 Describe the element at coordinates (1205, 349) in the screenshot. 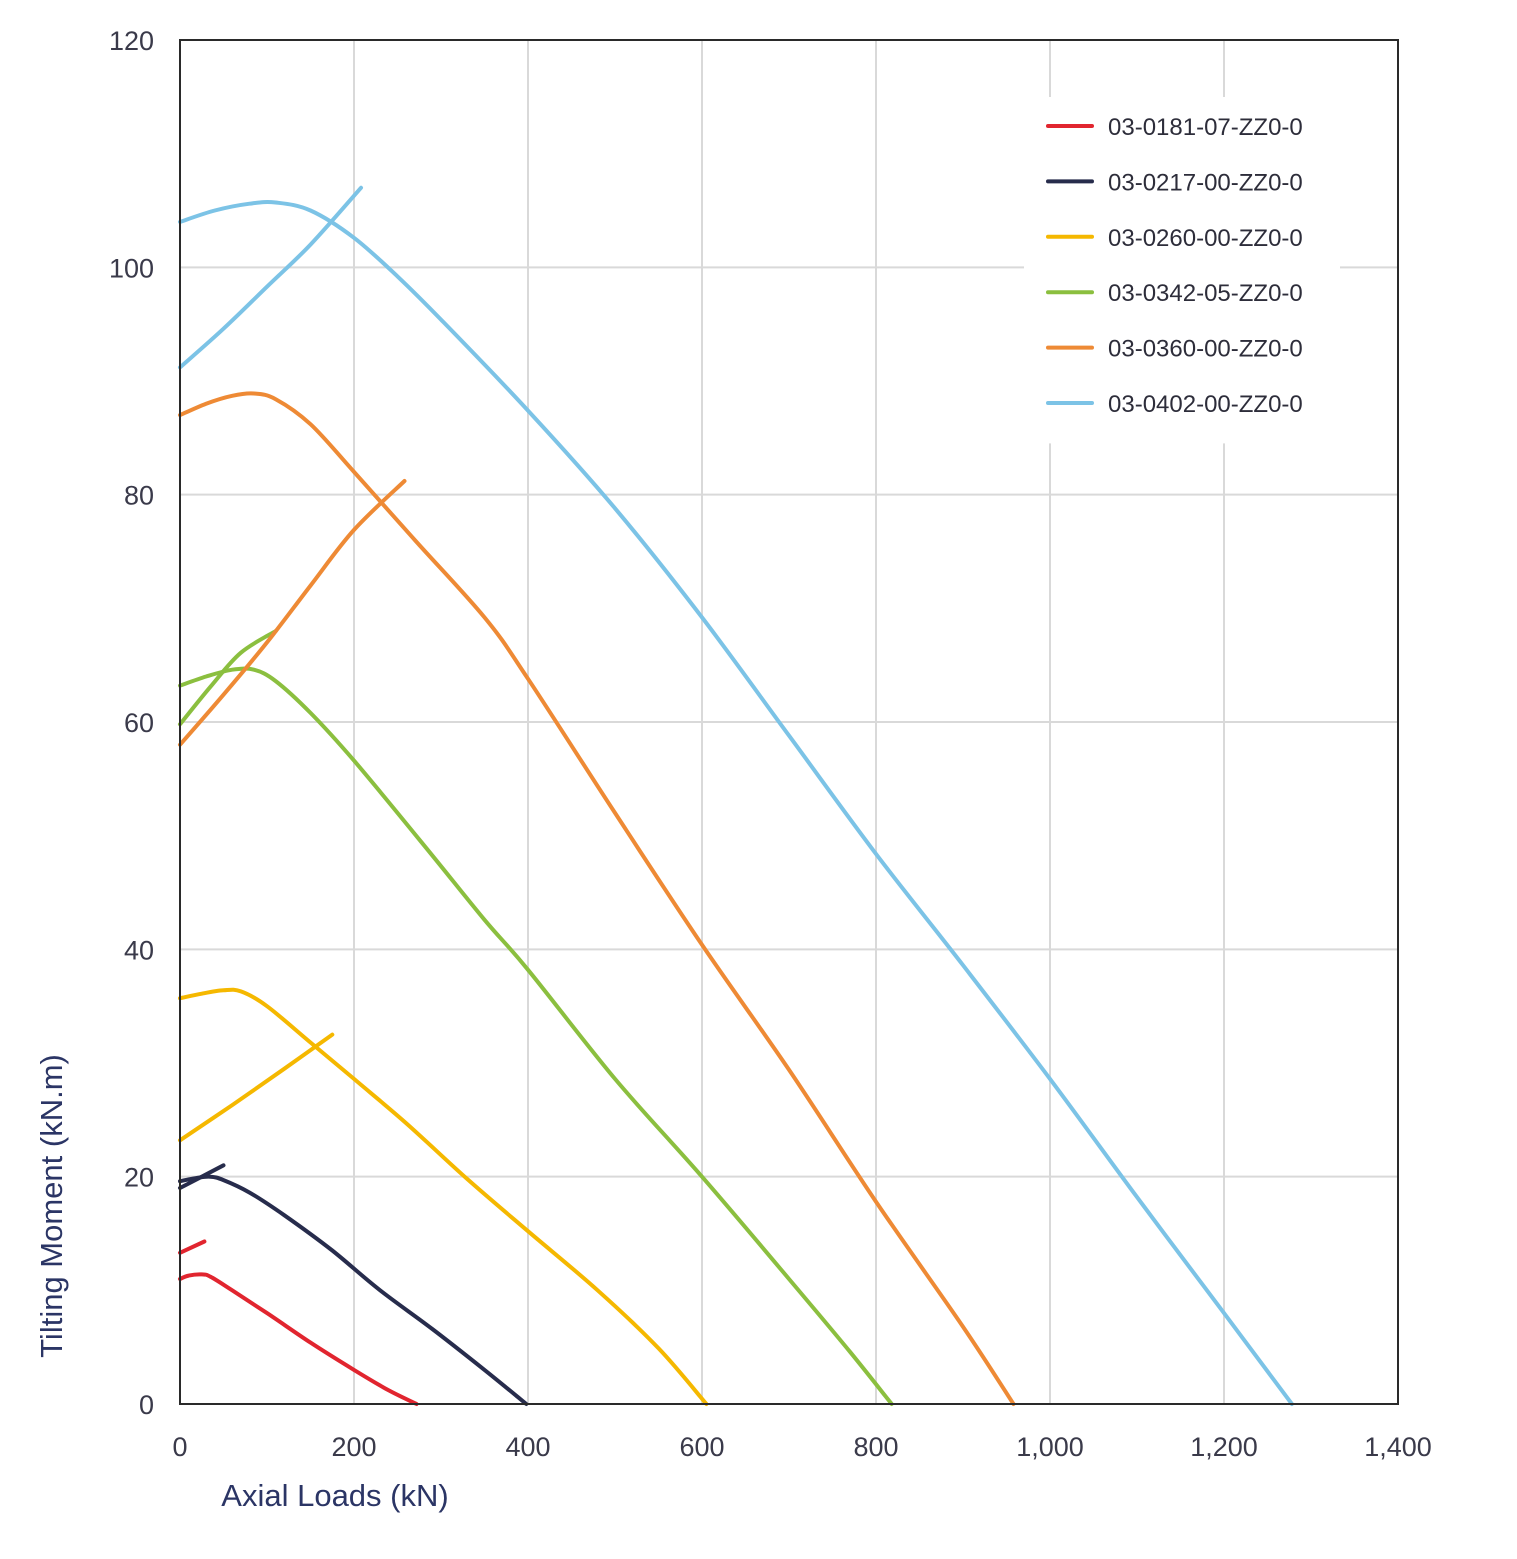

I see `legend-label: 03-0360-00-ZZ0-0` at that location.